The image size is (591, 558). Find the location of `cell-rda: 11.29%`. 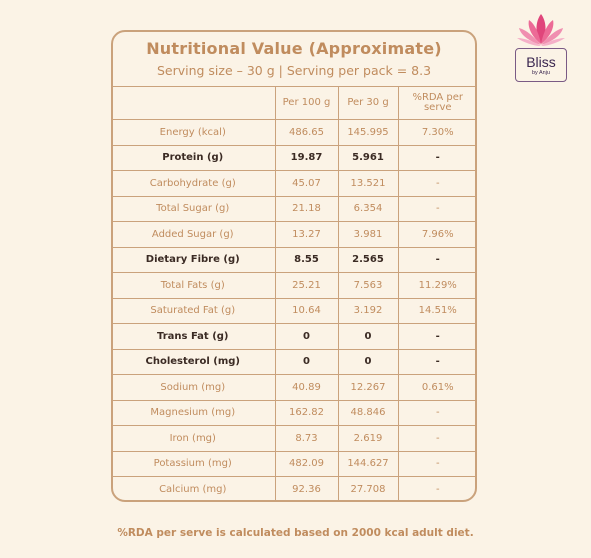

cell-rda: 11.29% is located at coordinates (436, 285).